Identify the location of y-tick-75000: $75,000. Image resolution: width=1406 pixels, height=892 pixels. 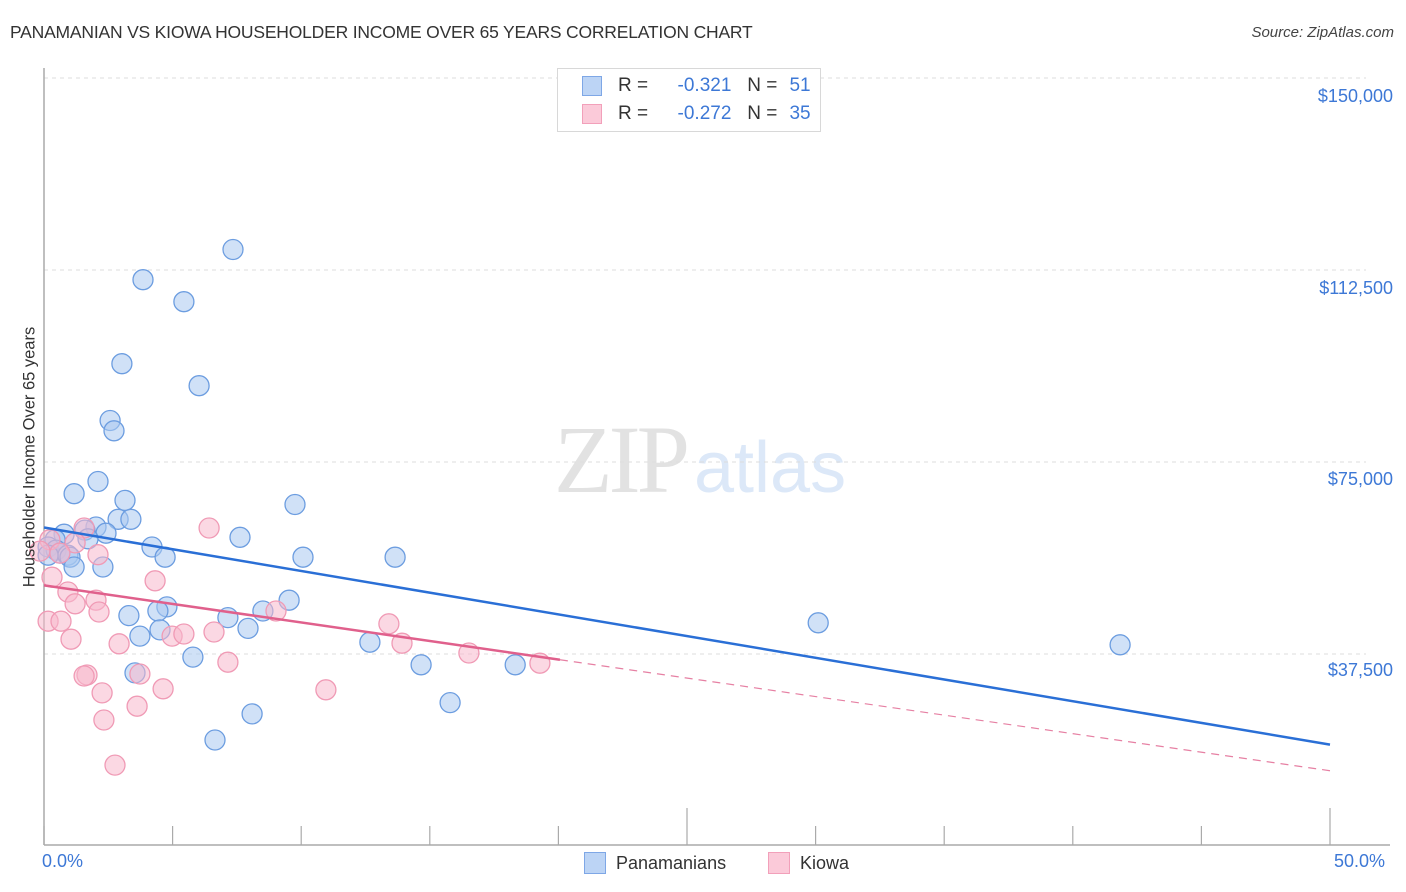
(1360, 479).